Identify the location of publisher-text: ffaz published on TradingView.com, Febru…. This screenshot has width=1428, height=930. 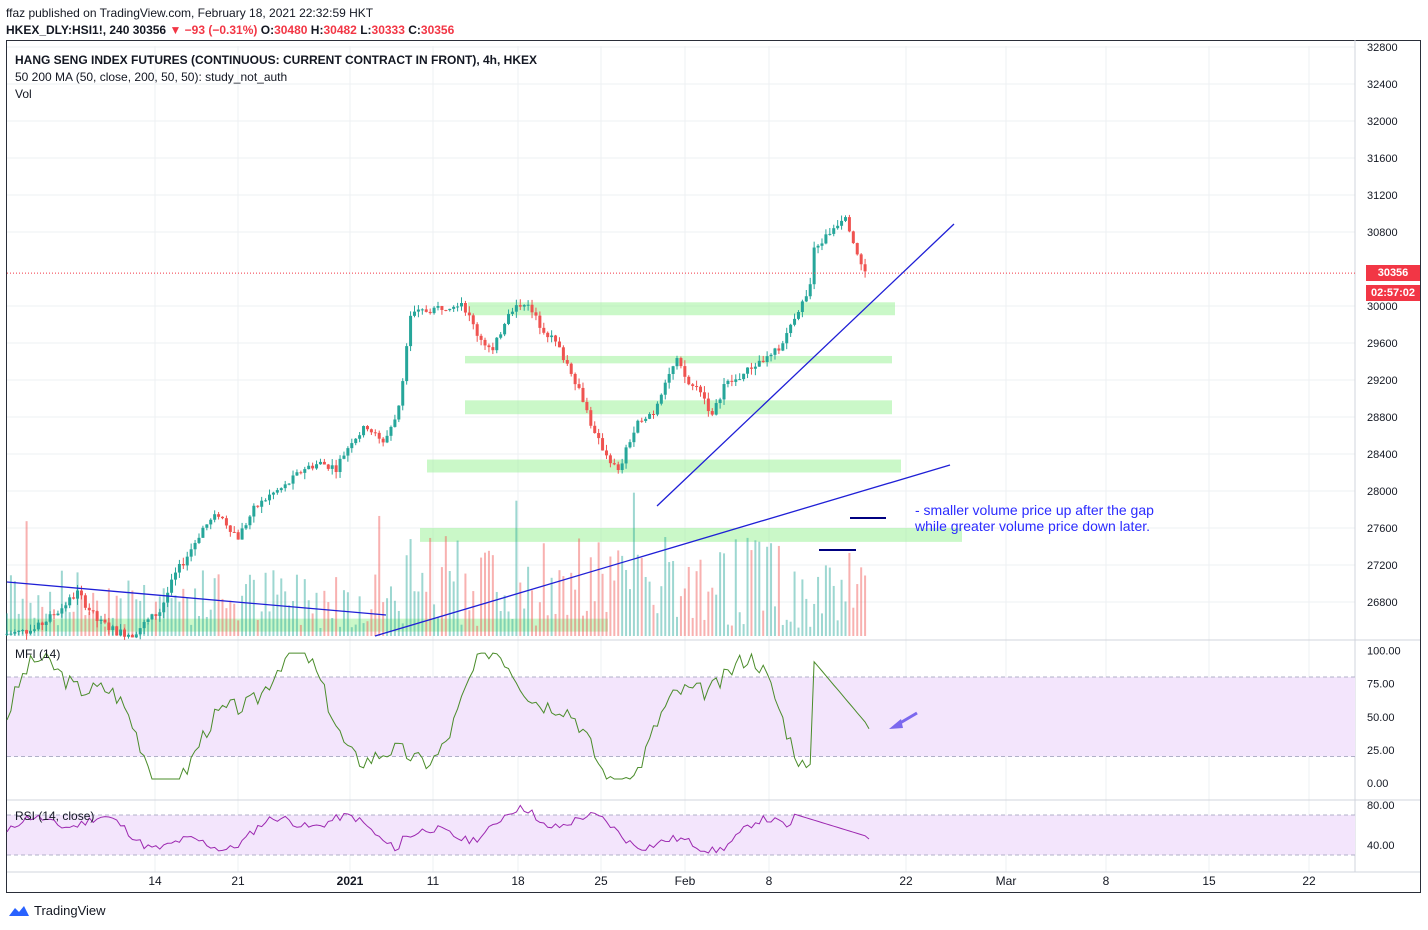
(190, 13).